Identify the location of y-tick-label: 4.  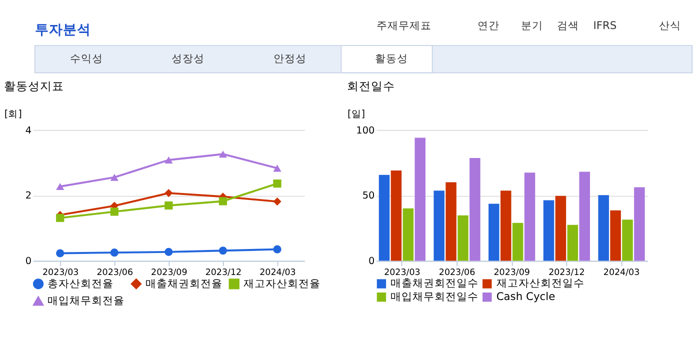
(28, 130).